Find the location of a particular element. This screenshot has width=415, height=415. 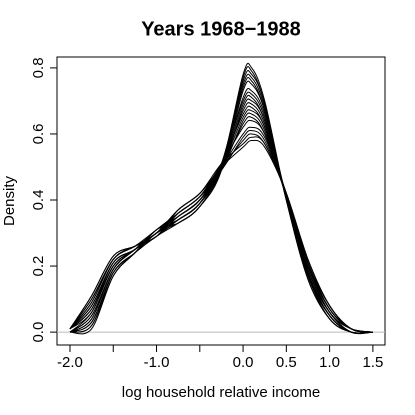

x-tick-label: 0.5 is located at coordinates (286, 362).